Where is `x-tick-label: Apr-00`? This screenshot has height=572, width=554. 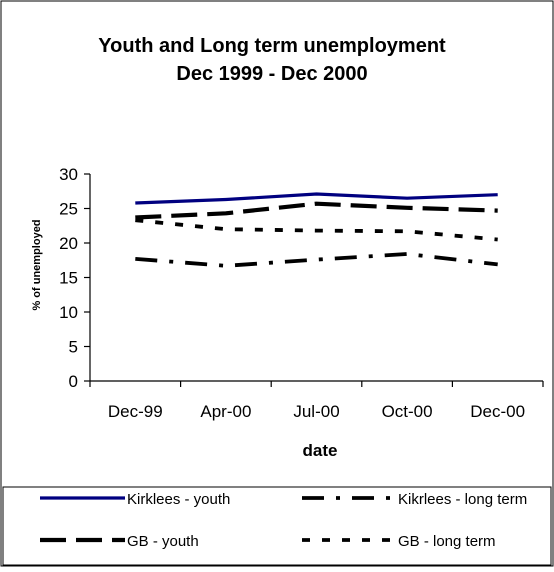
x-tick-label: Apr-00 is located at coordinates (225, 411).